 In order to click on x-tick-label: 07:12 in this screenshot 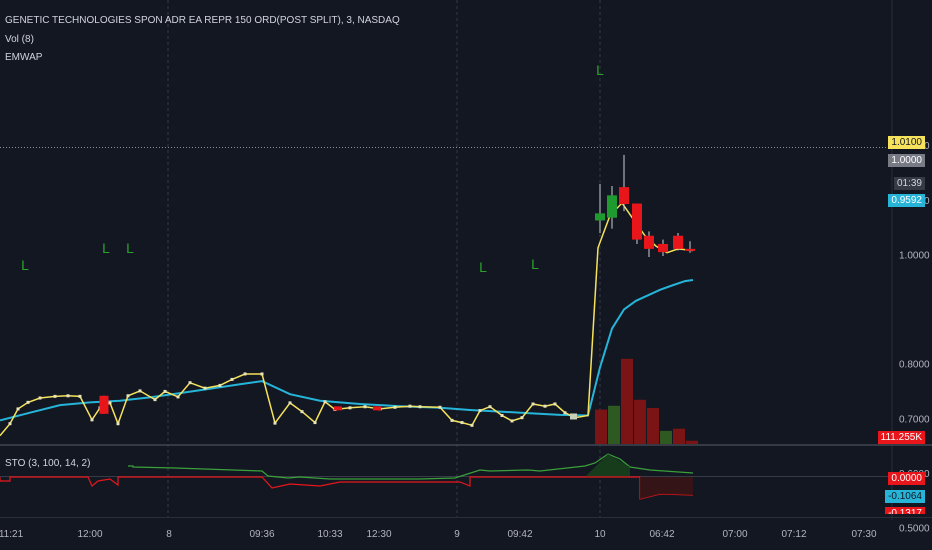, I will do `click(793, 534)`.